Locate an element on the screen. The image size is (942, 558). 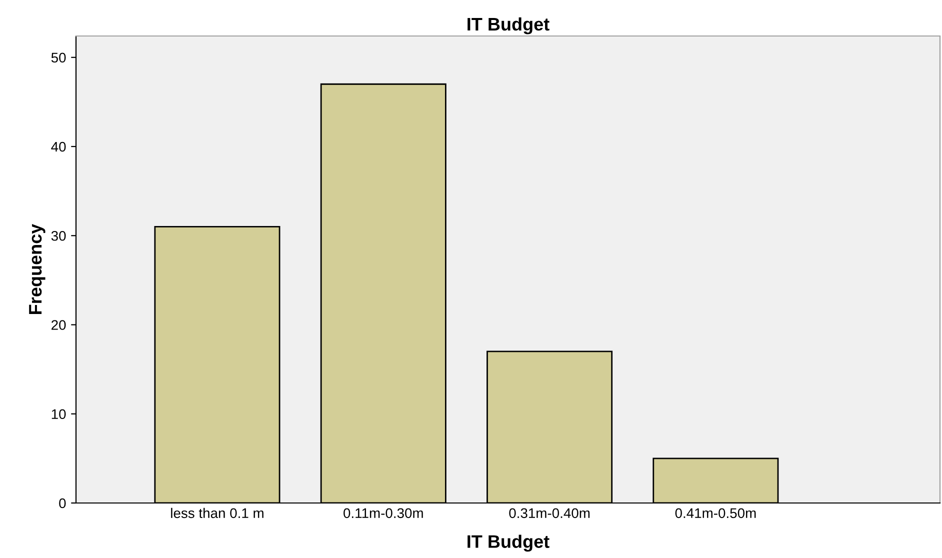
x-tick-label: 0.31m-0.40m is located at coordinates (549, 513).